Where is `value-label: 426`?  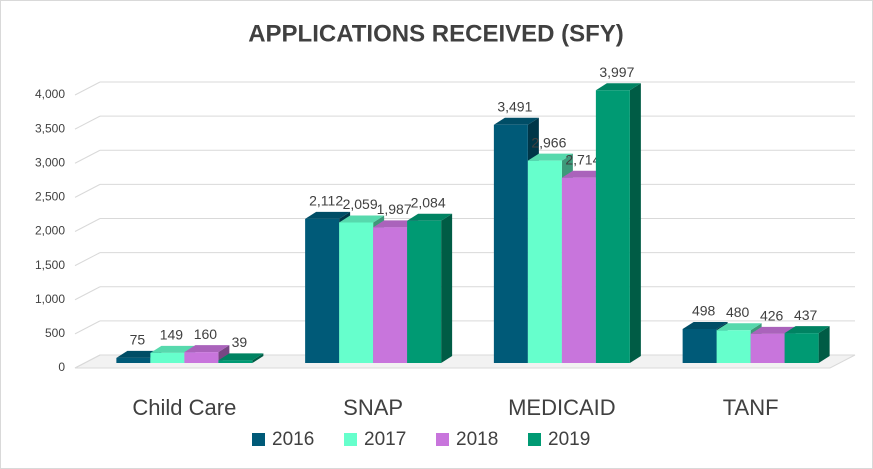 value-label: 426 is located at coordinates (772, 316).